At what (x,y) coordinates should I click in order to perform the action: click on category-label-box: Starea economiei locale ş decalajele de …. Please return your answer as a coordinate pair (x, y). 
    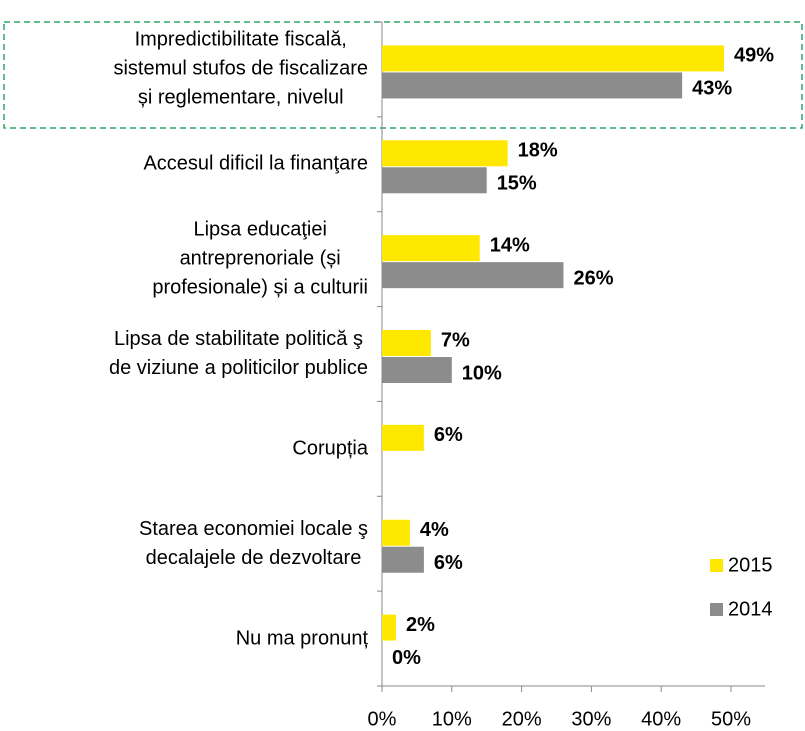
    Looking at the image, I should click on (184, 544).